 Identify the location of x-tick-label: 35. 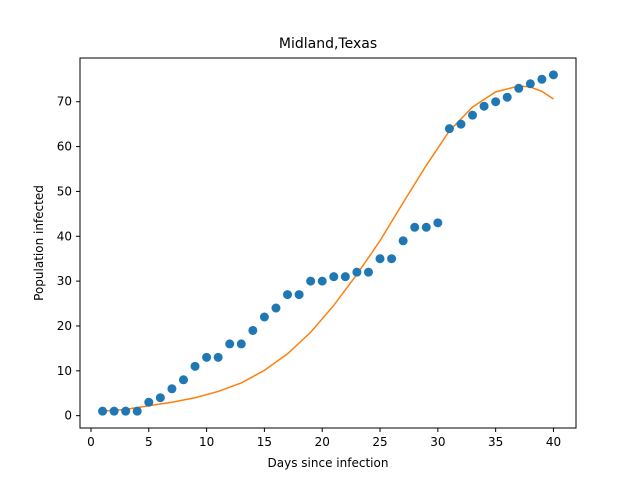
(495, 442).